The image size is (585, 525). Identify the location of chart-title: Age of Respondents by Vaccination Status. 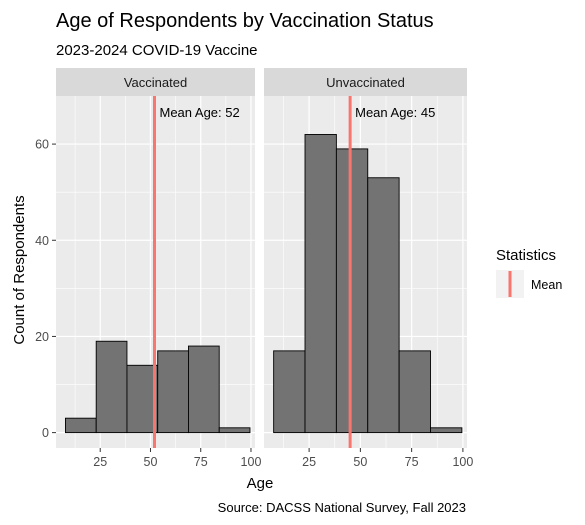
(245, 21).